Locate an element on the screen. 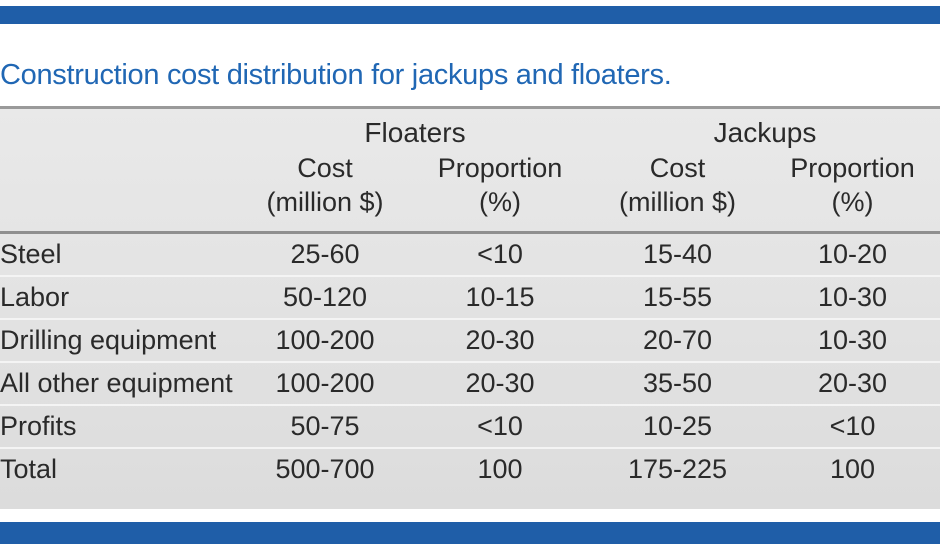  column-header-jackups-proportion: Proportion (%) is located at coordinates (852, 191).